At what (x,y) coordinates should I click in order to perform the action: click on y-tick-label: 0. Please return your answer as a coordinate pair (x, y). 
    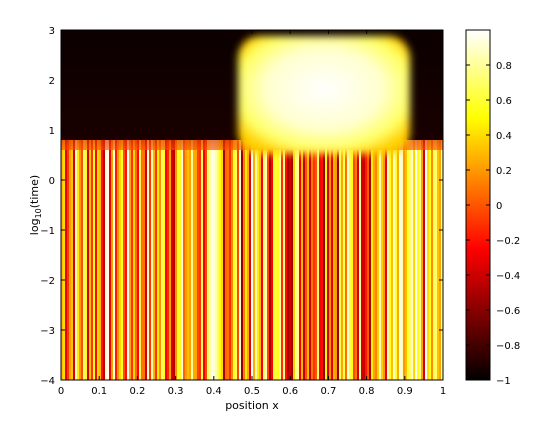
    Looking at the image, I should click on (52, 181).